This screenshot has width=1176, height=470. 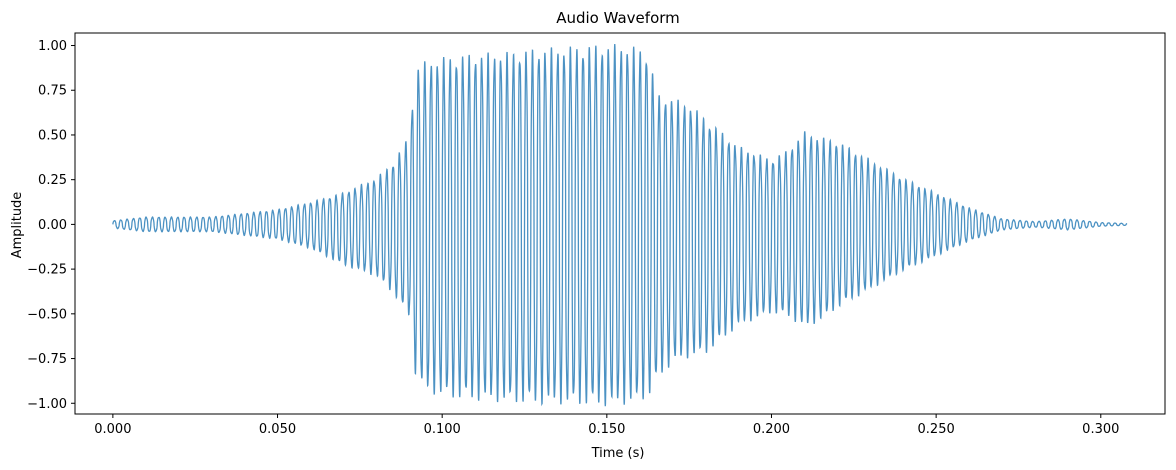 What do you see at coordinates (771, 429) in the screenshot?
I see `x-tick-label: 0.200` at bounding box center [771, 429].